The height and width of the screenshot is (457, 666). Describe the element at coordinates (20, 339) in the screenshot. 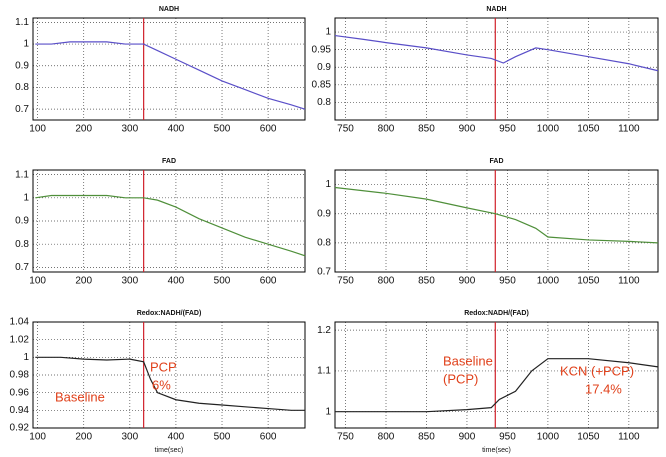

I see `y-tick-label: 1.02` at that location.